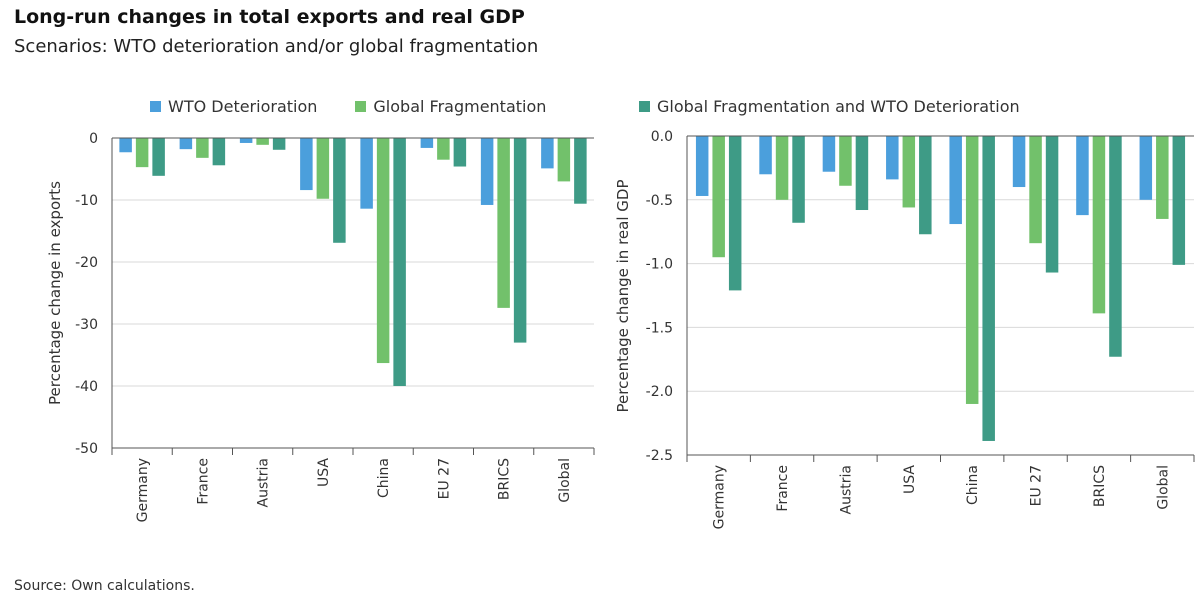  What do you see at coordinates (565, 480) in the screenshot?
I see `exports-category-label: Global` at bounding box center [565, 480].